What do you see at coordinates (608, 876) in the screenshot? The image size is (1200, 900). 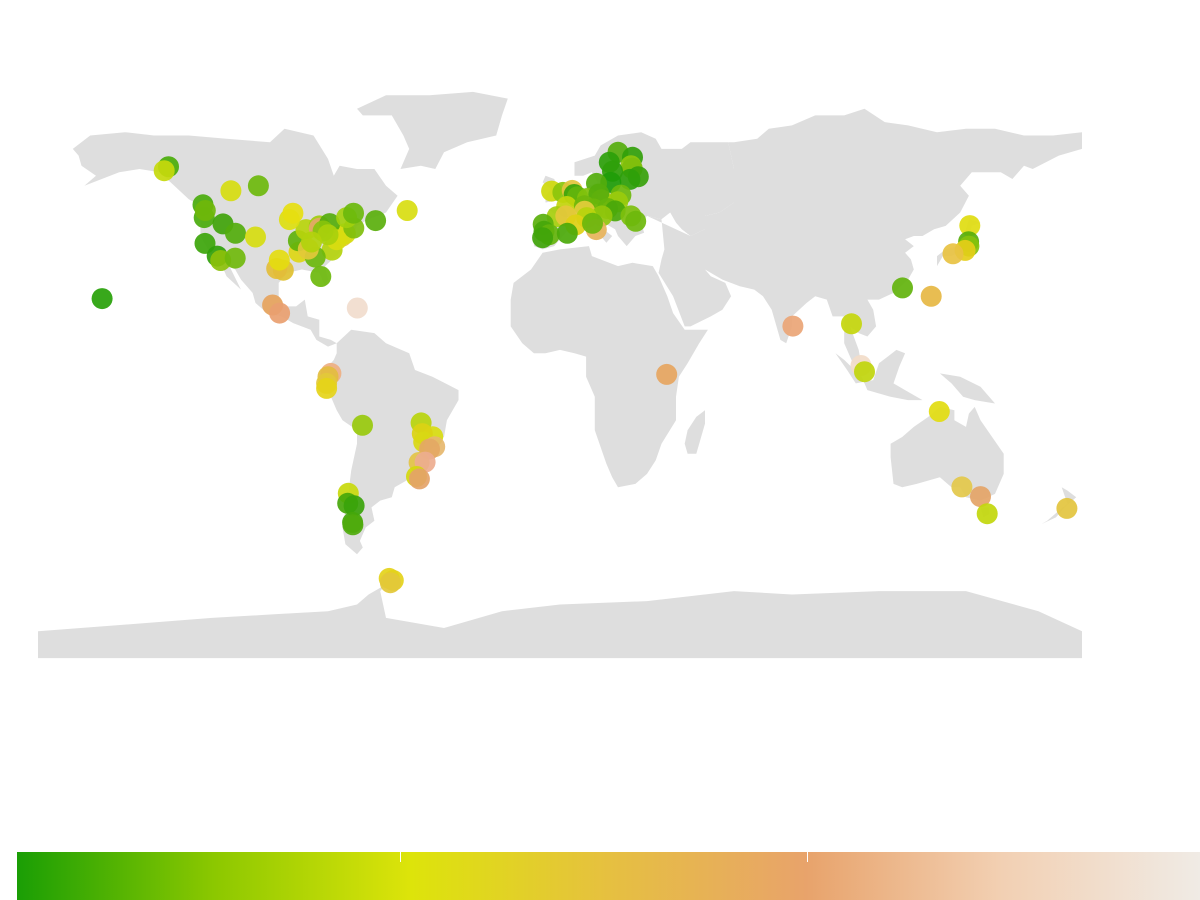 I see `color-scale-legend` at bounding box center [608, 876].